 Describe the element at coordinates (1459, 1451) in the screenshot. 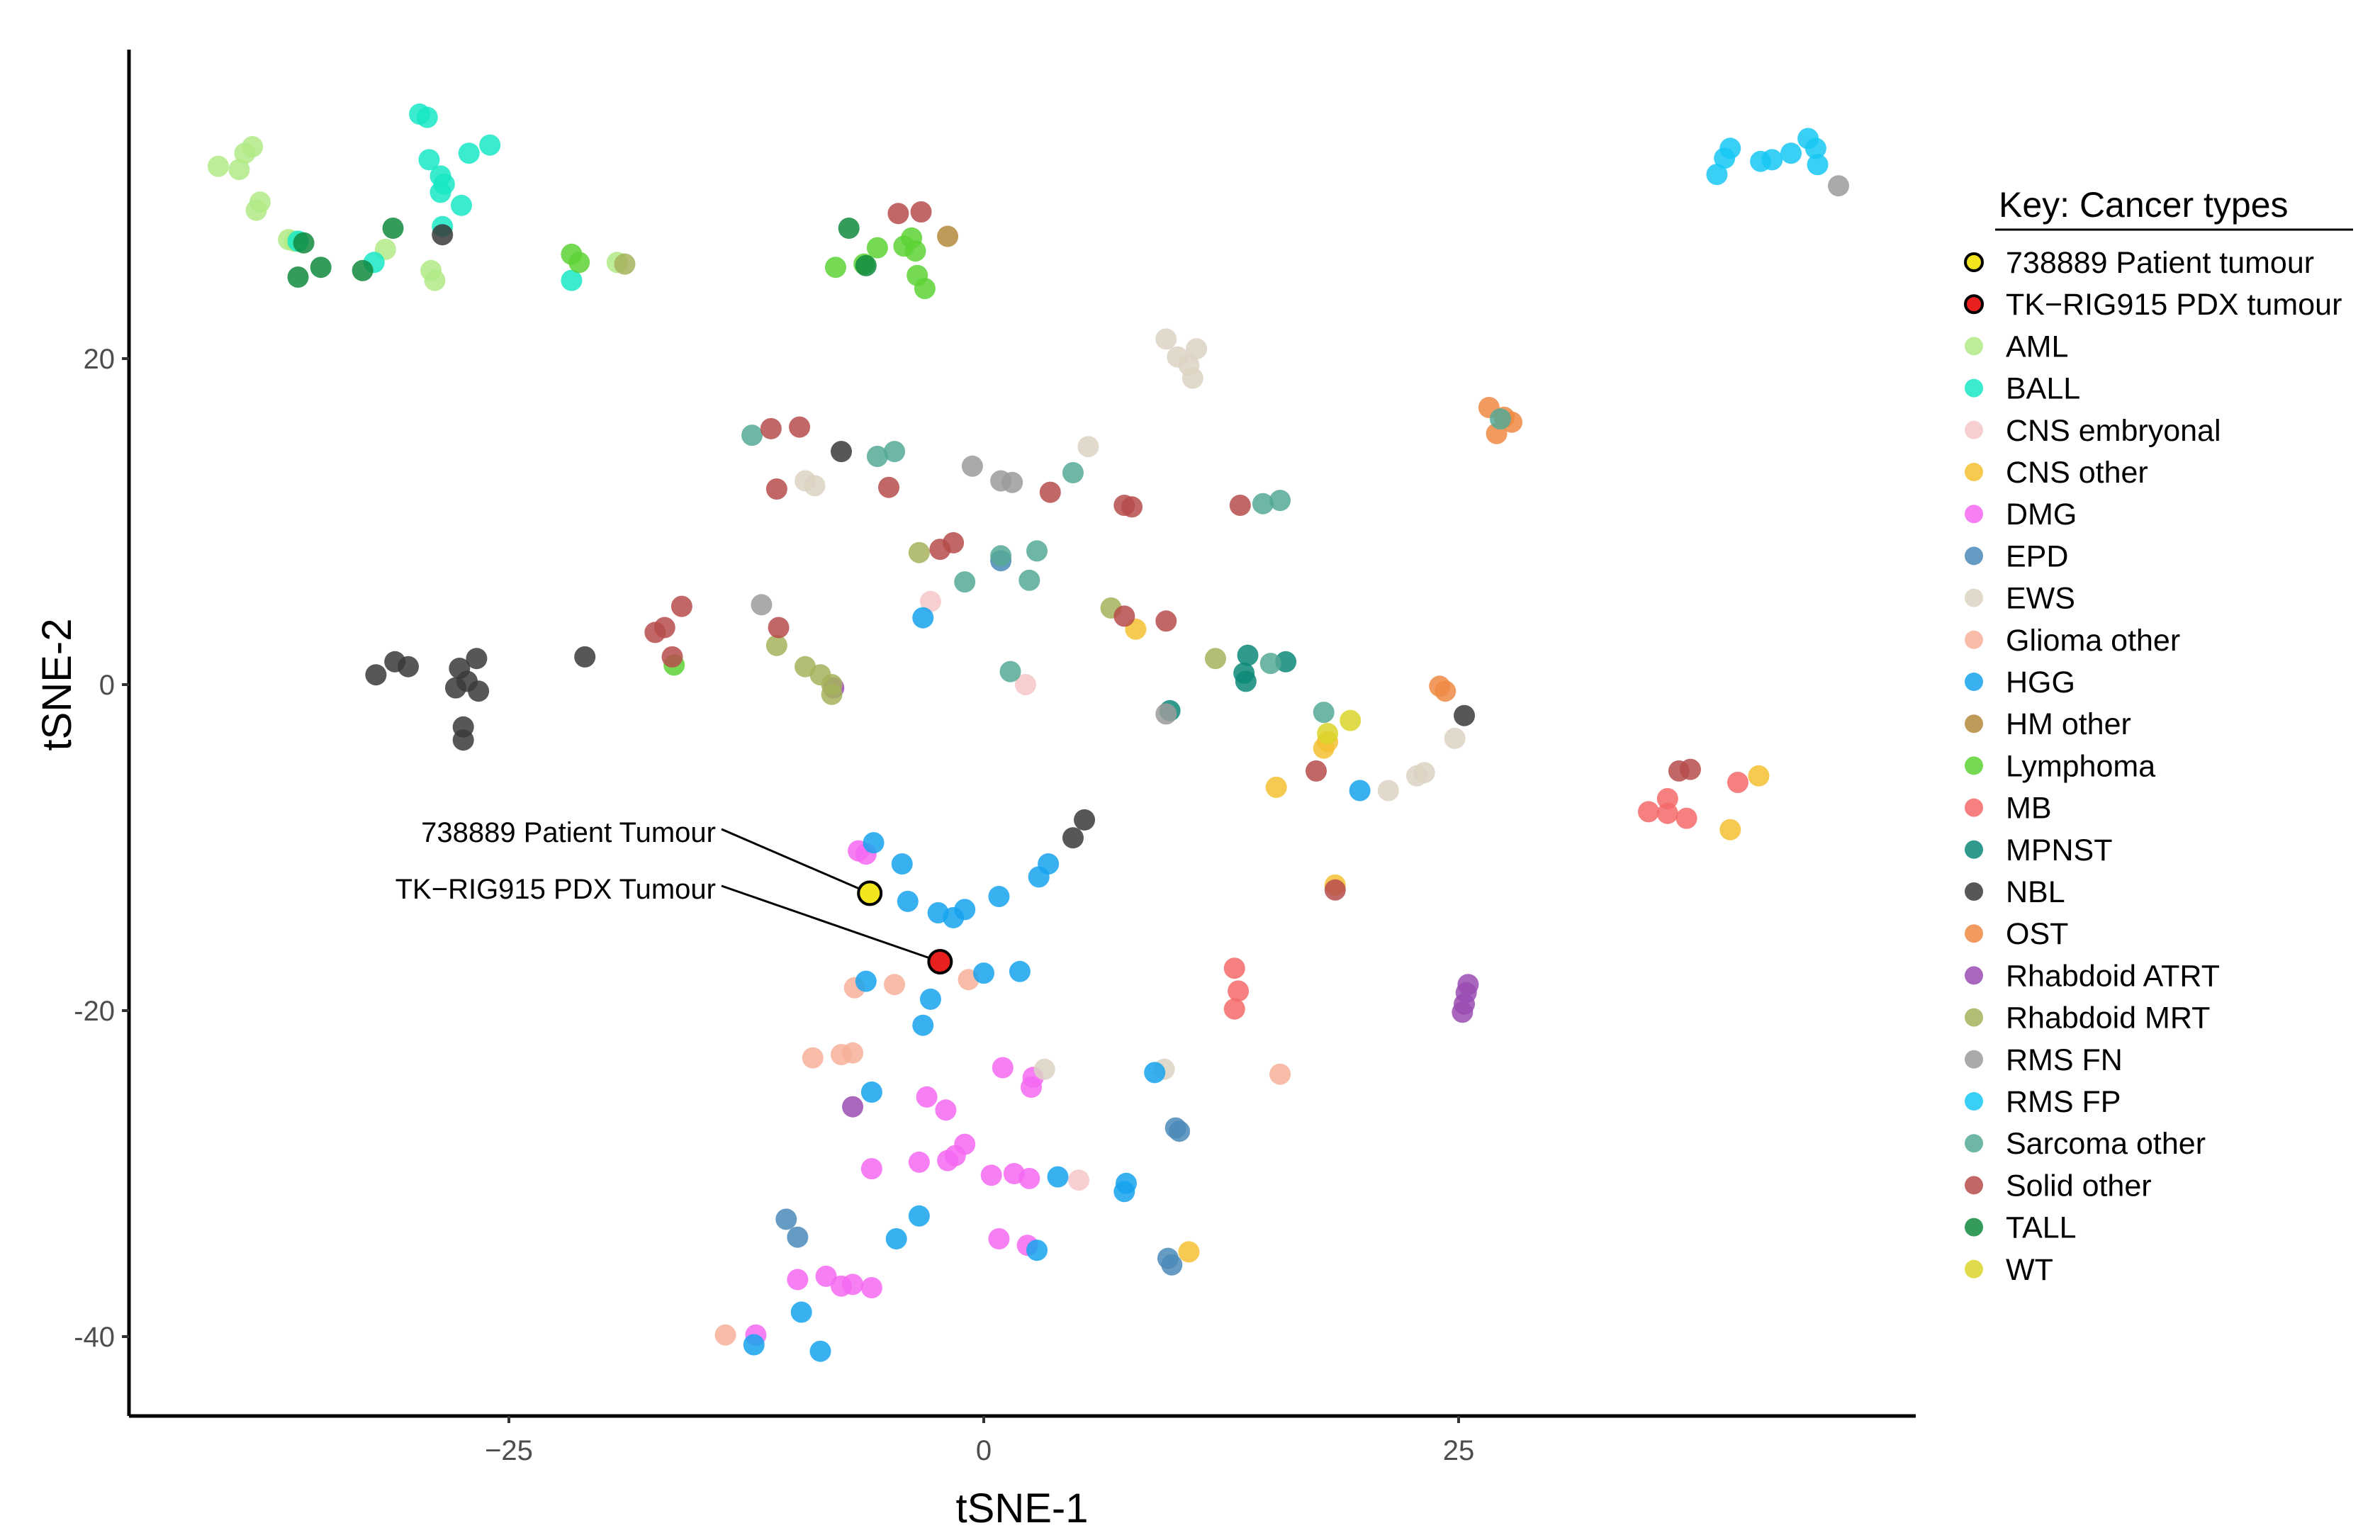

I see `x-tick-label: 25` at that location.